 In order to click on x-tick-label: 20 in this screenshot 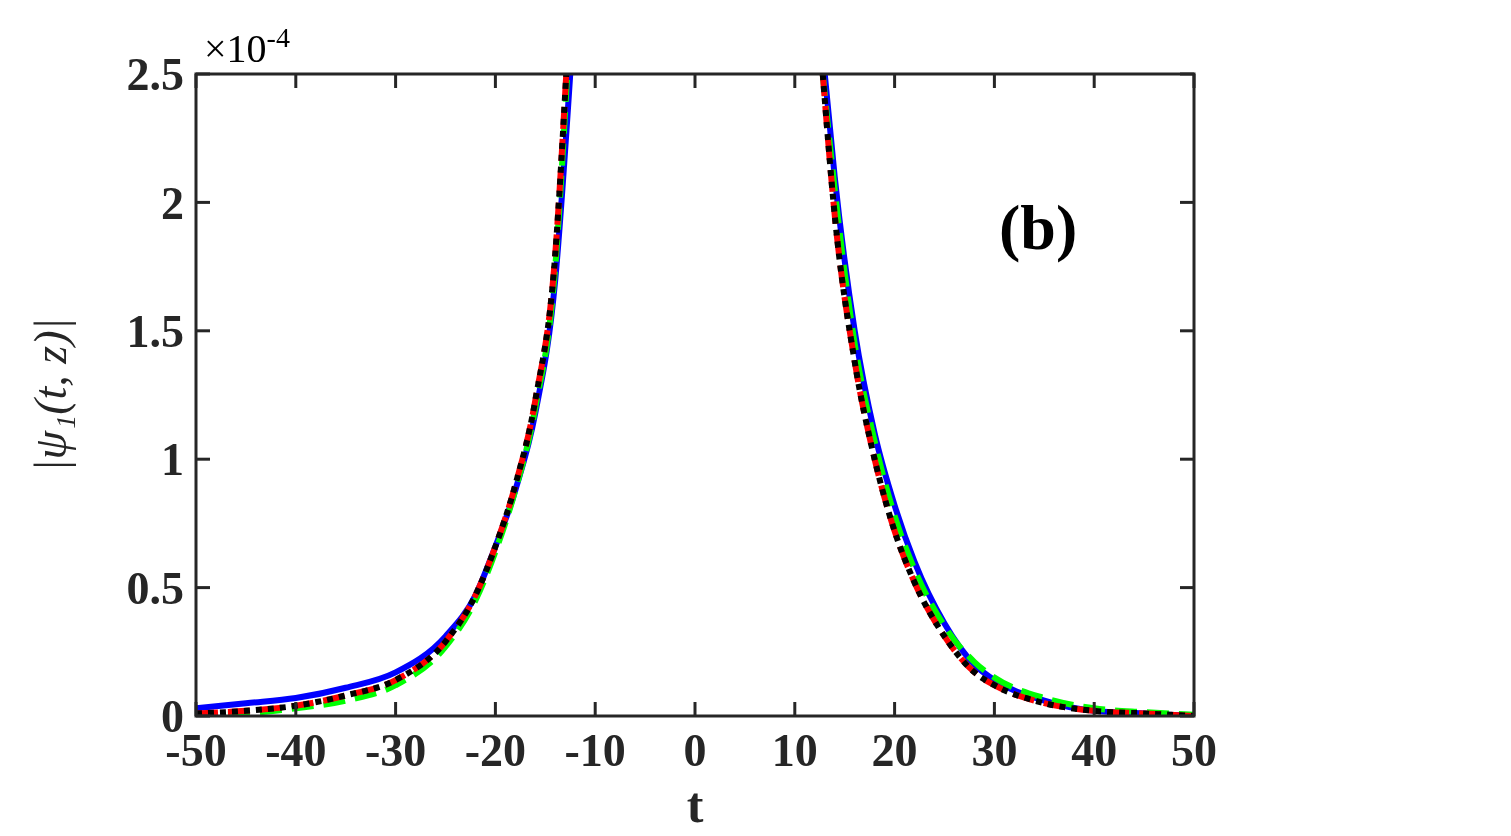, I will do `click(894, 750)`.